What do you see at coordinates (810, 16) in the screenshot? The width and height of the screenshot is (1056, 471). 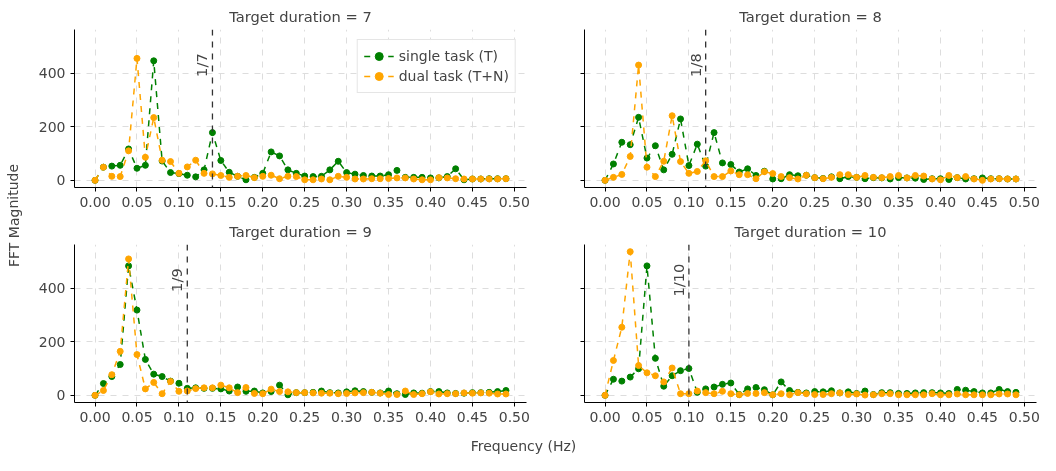 I see `chart-title: Target duration = 8` at bounding box center [810, 16].